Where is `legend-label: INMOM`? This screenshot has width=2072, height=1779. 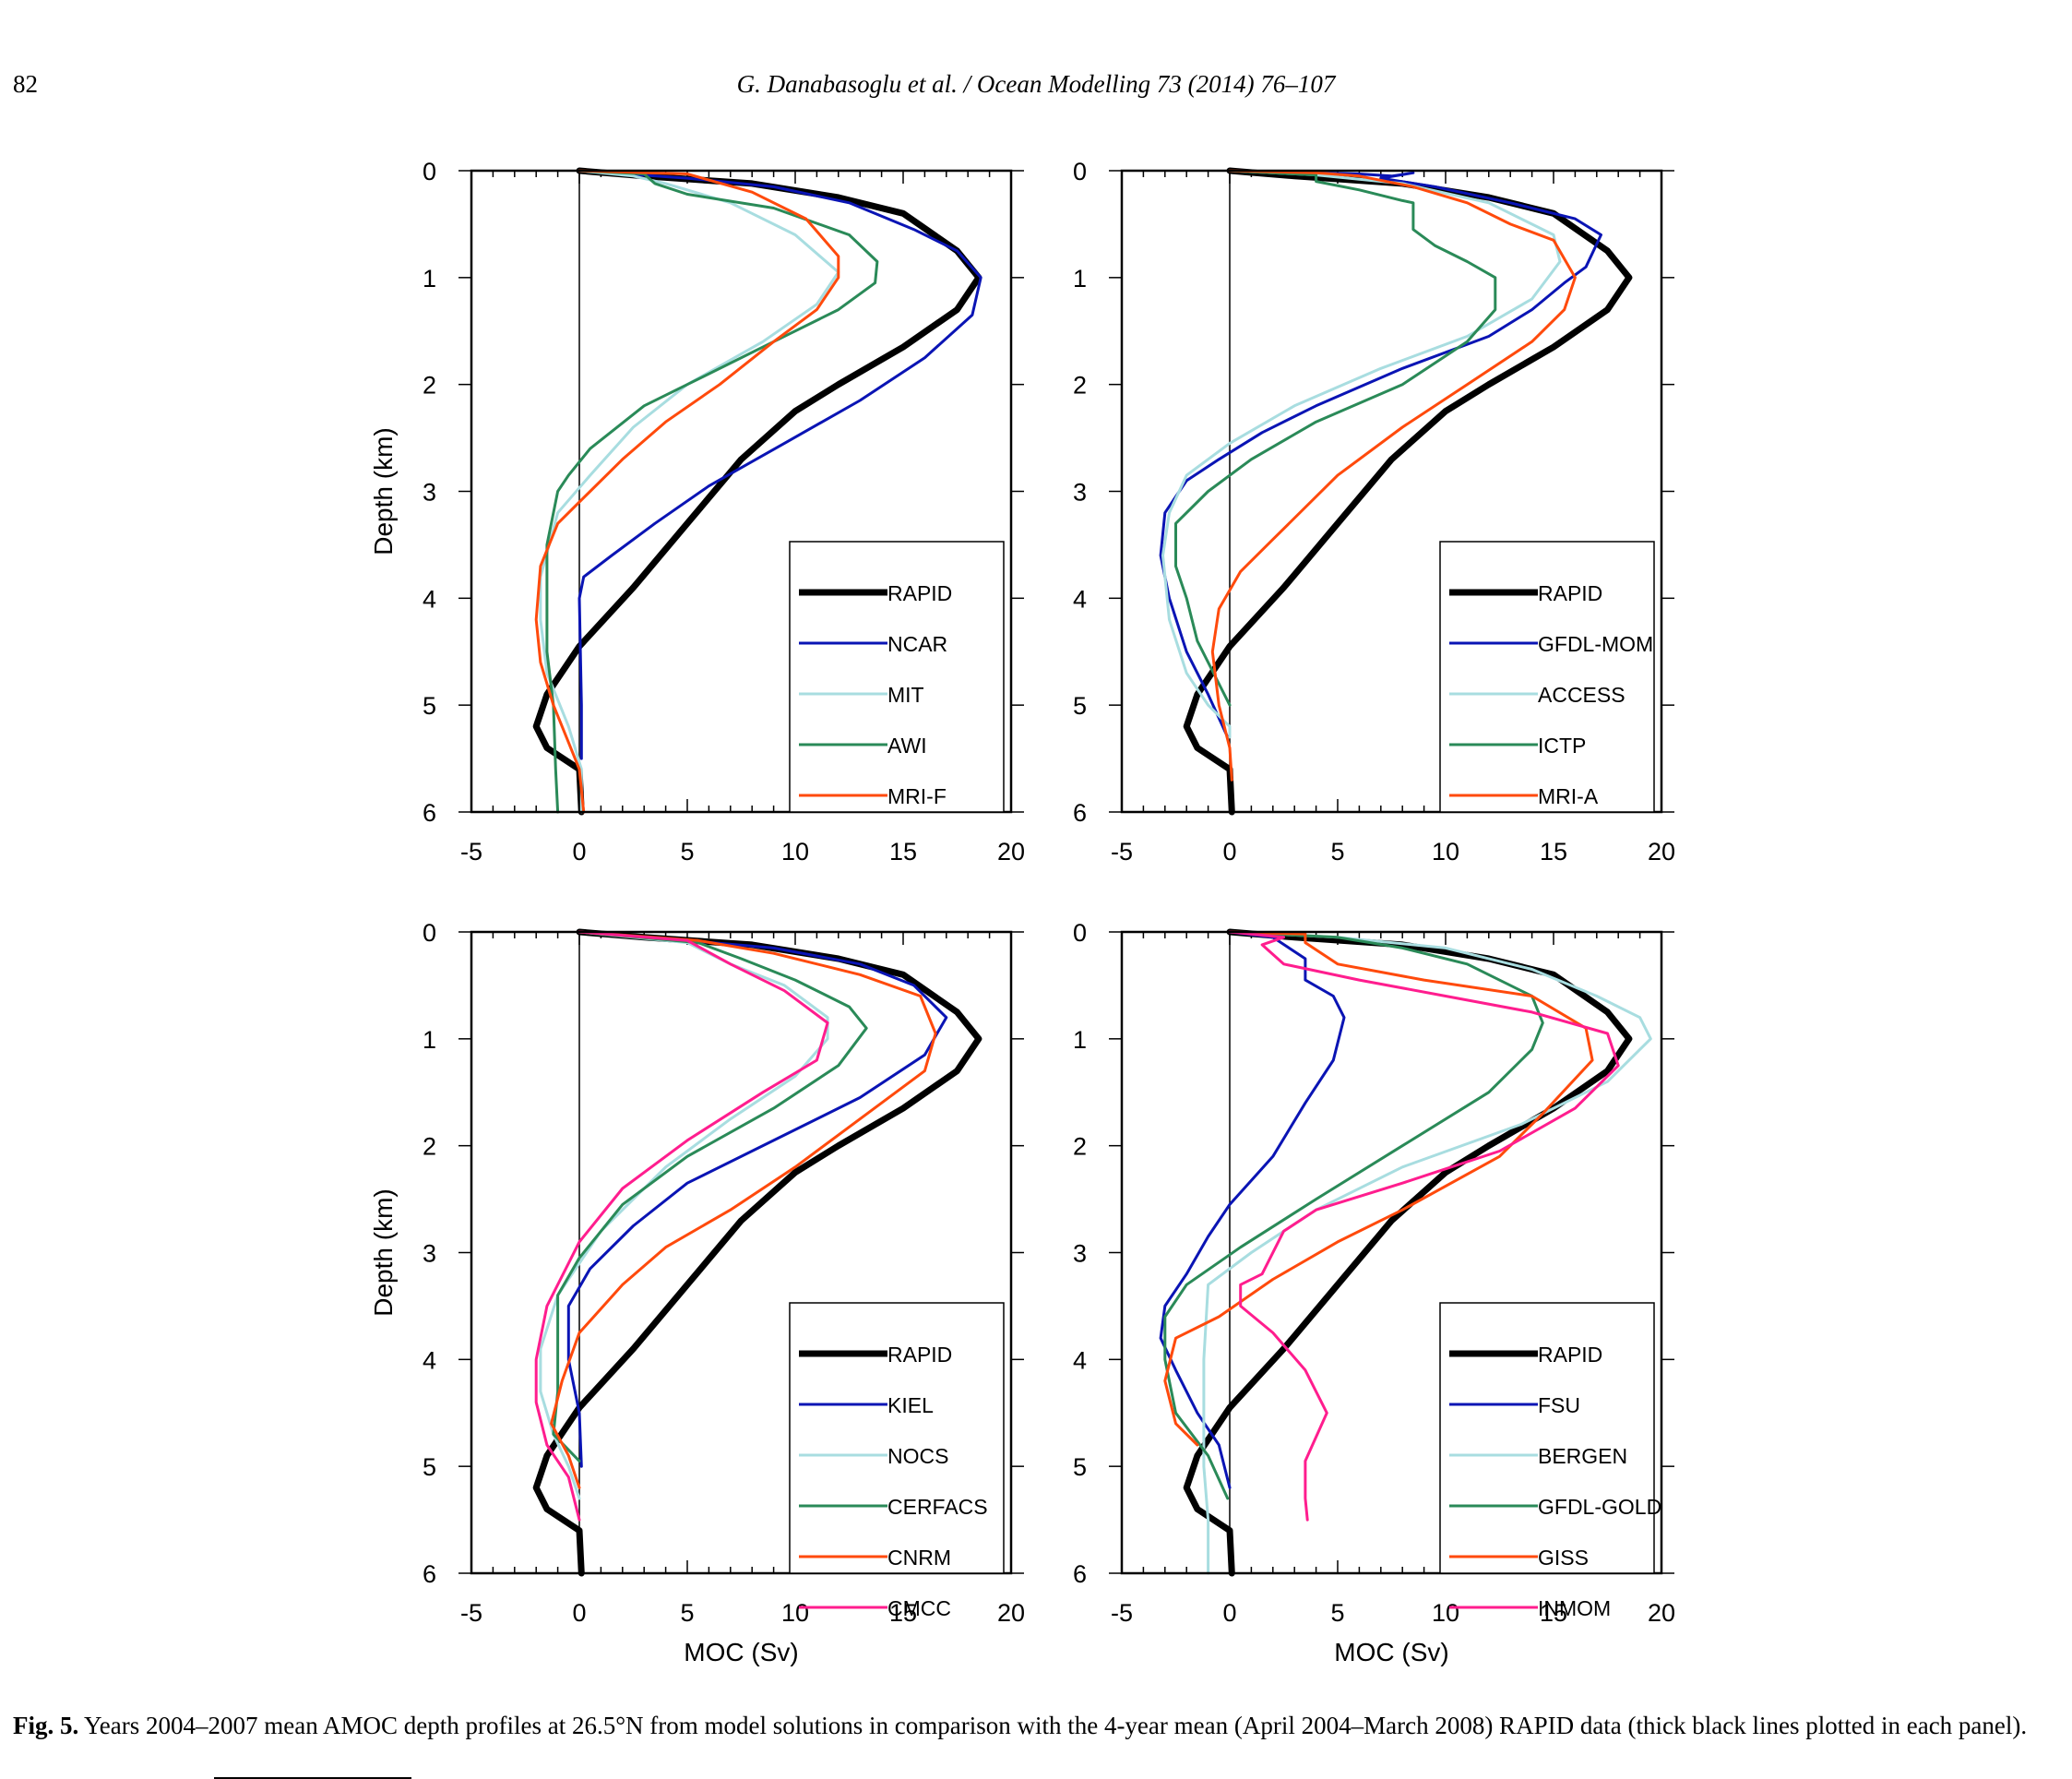
legend-label: INMOM is located at coordinates (1574, 1608).